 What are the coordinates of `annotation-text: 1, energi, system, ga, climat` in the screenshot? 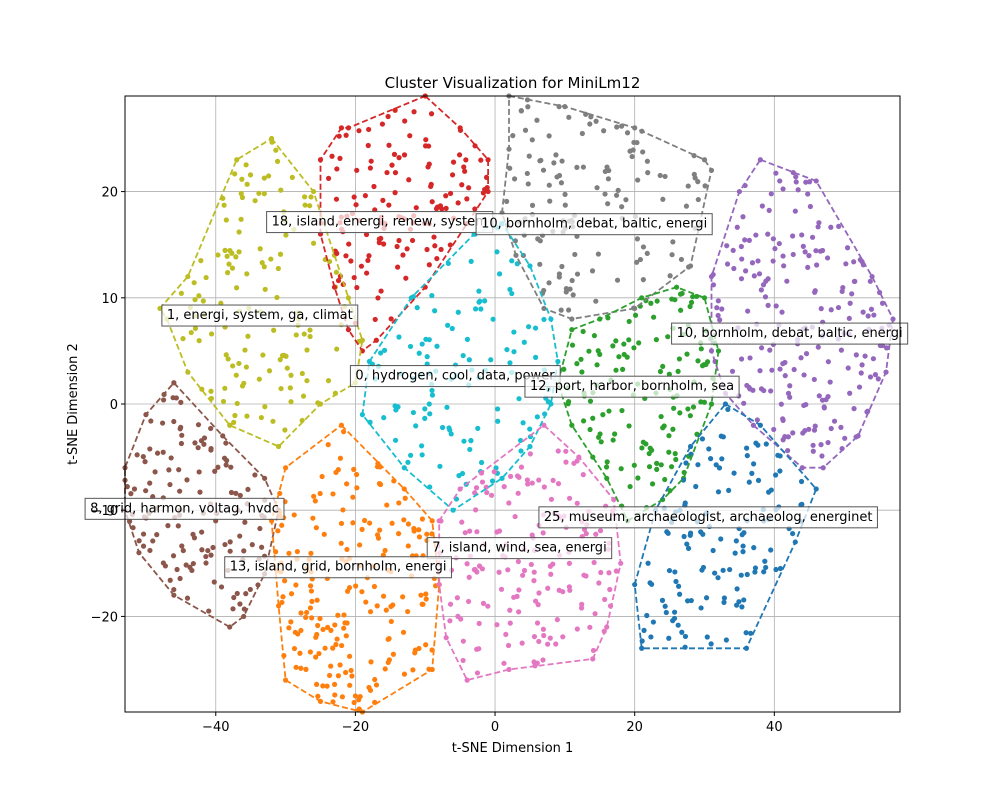 It's located at (260, 315).